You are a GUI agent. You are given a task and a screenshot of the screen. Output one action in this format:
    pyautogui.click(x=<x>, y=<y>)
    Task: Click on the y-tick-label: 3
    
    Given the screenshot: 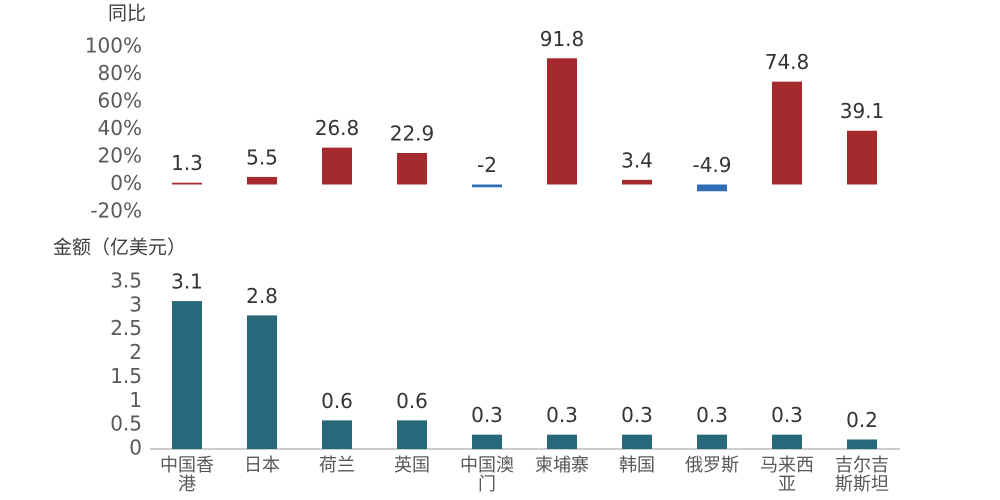 What is the action you would take?
    pyautogui.click(x=135, y=304)
    